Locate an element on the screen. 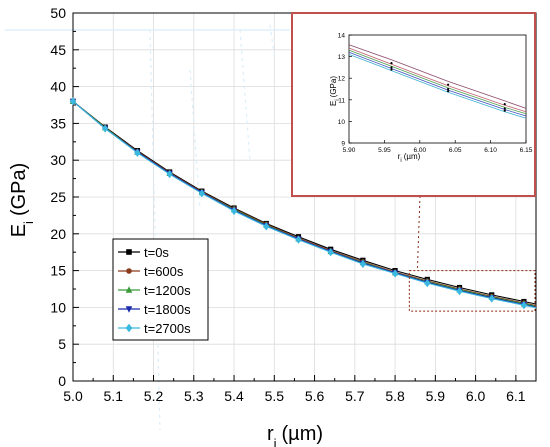 Image resolution: width=550 pixels, height=447 pixels. x-tick-label: 5.9 is located at coordinates (436, 396).